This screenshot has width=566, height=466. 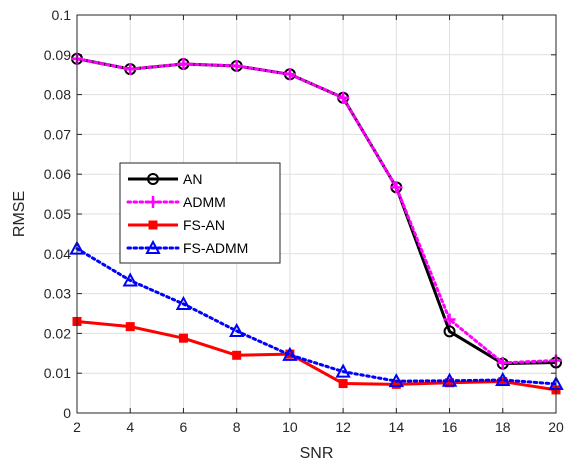 What do you see at coordinates (397, 427) in the screenshot?
I see `x-tick-label: 14` at bounding box center [397, 427].